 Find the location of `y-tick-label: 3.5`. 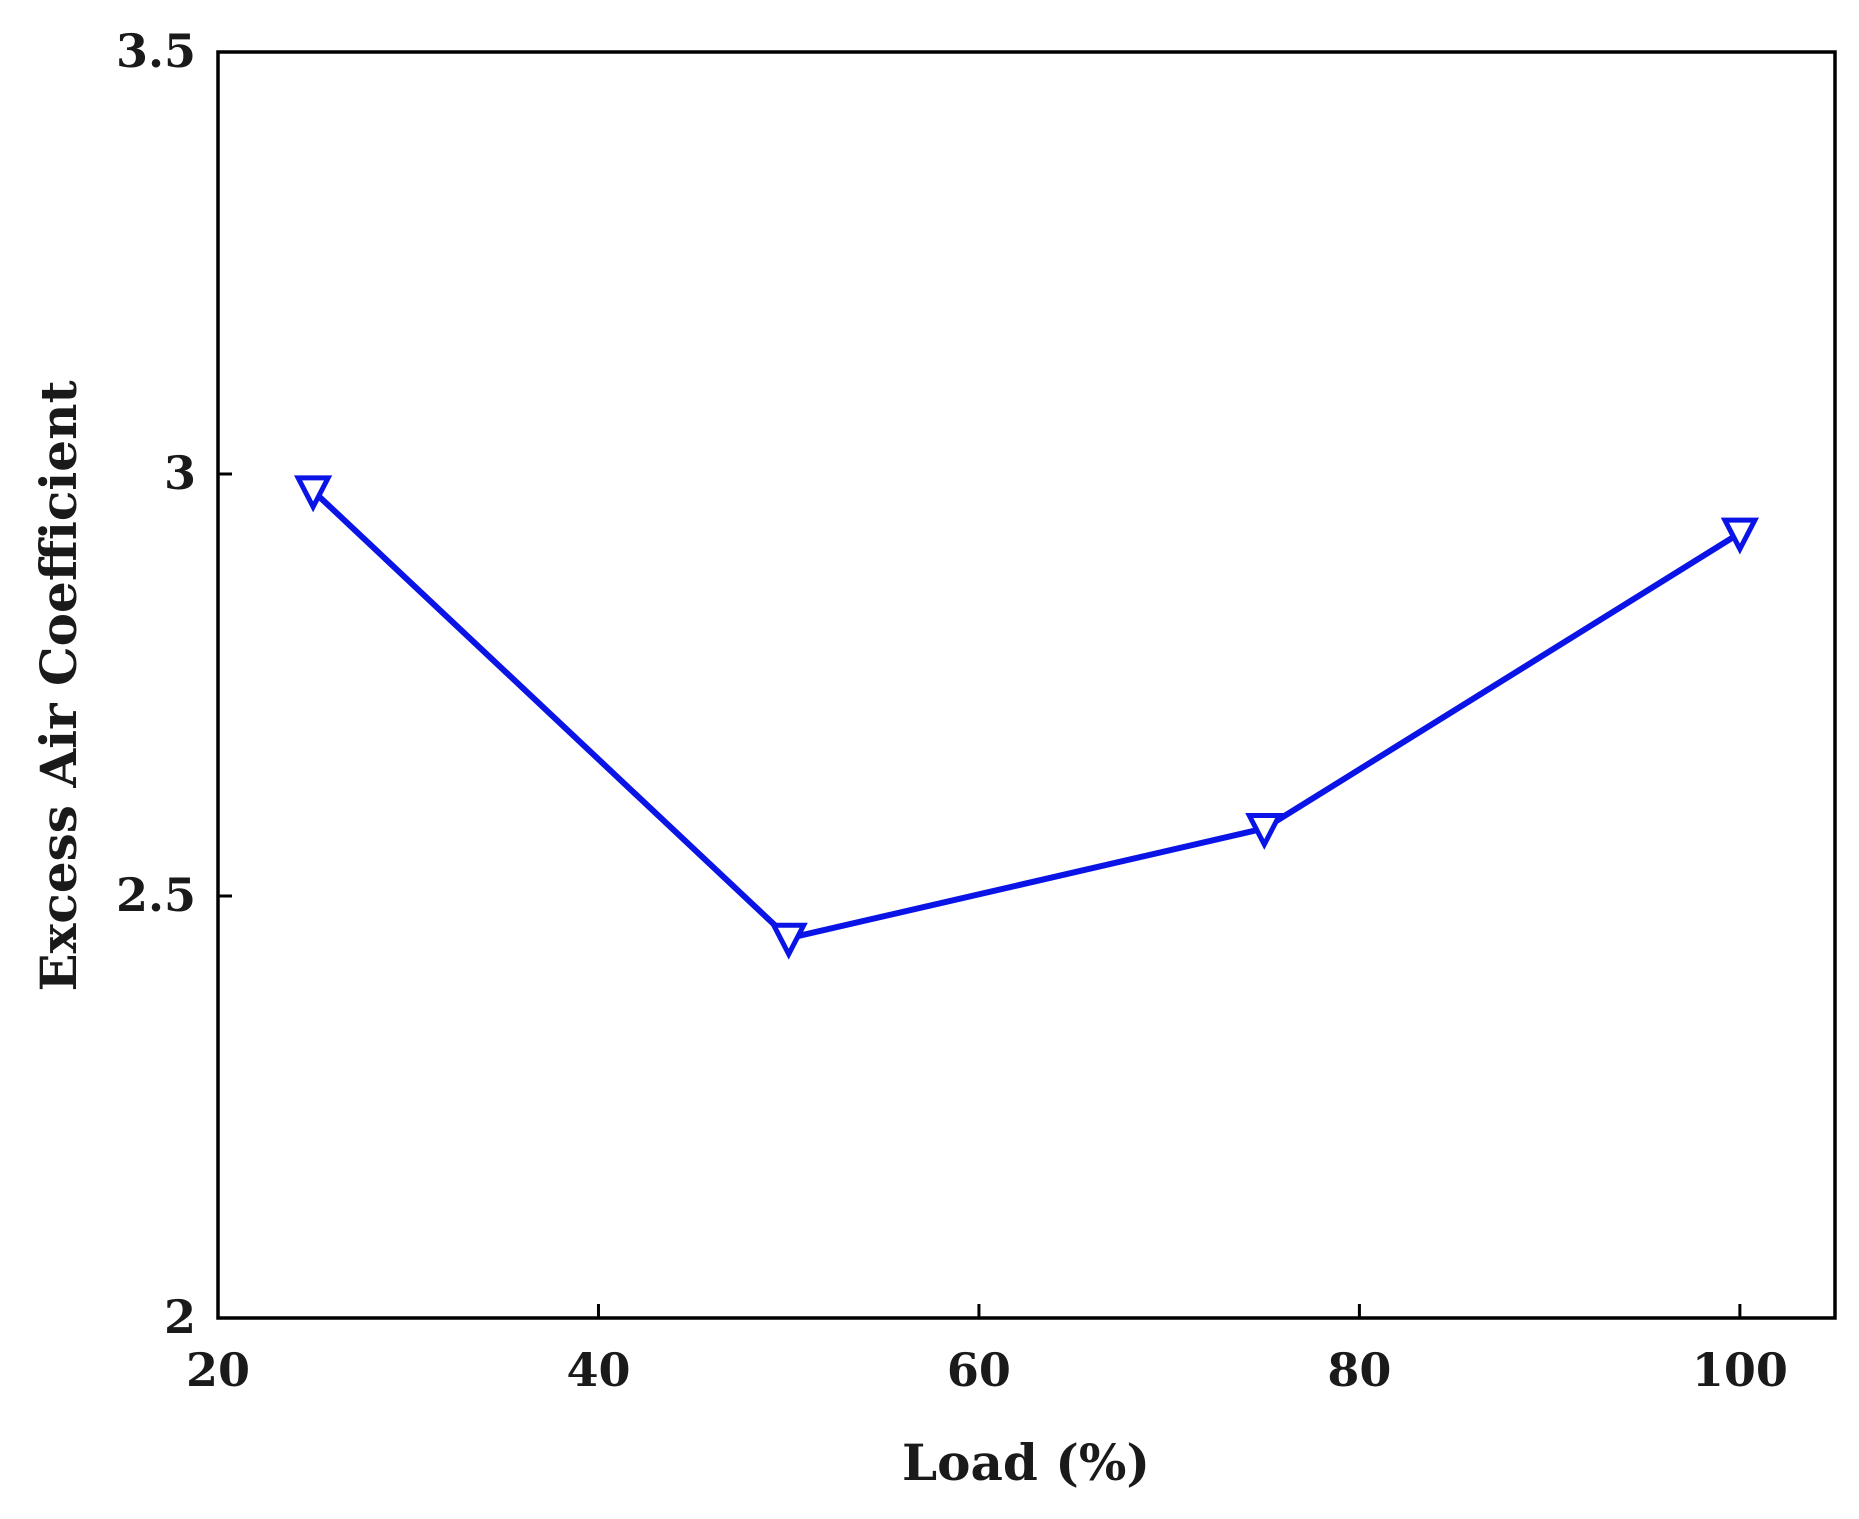

y-tick-label: 3.5 is located at coordinates (156, 51).